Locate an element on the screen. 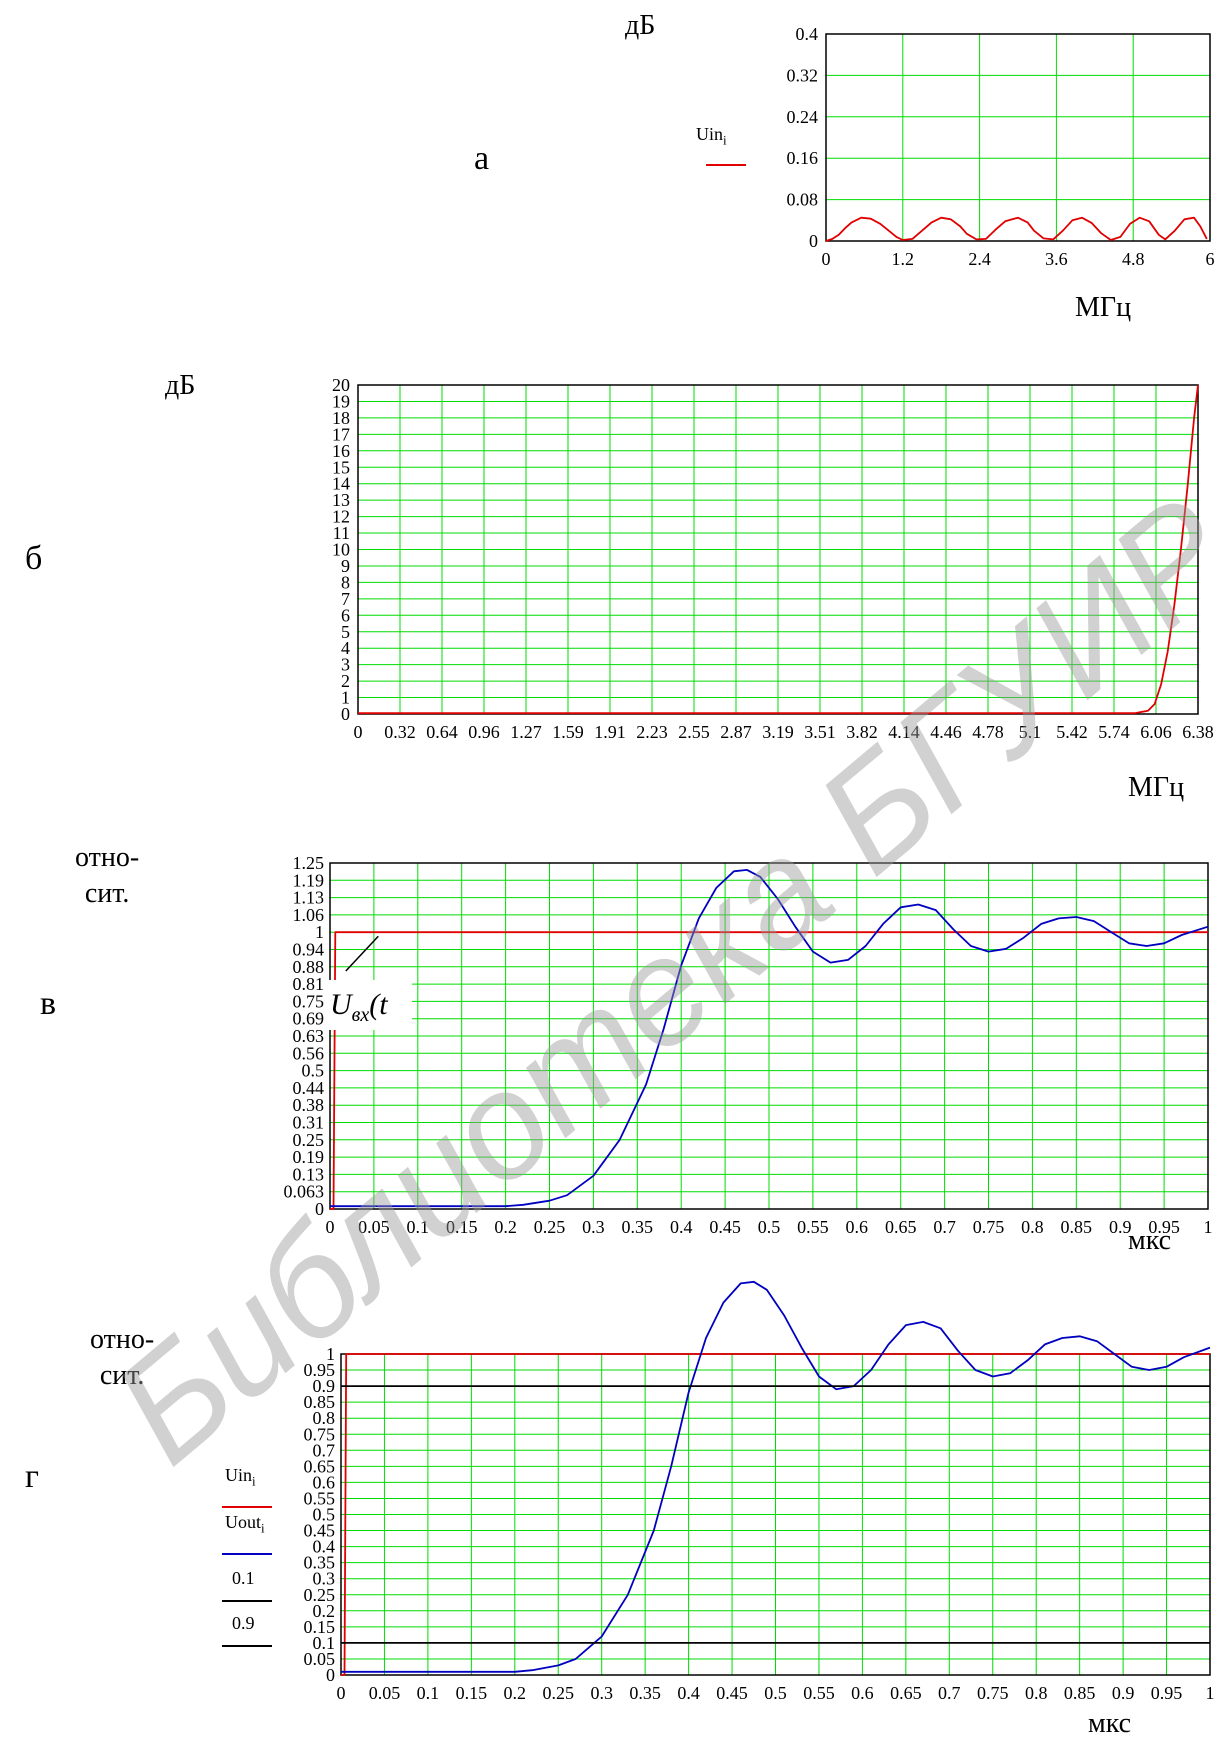  chart-g-y-tick-label: 0.75 is located at coordinates (320, 1434).